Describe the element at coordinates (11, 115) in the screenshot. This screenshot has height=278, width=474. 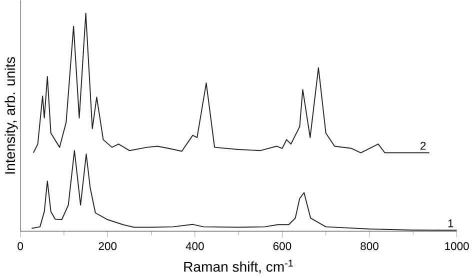
I see `y-axis-title: Intensity, arb. units` at that location.